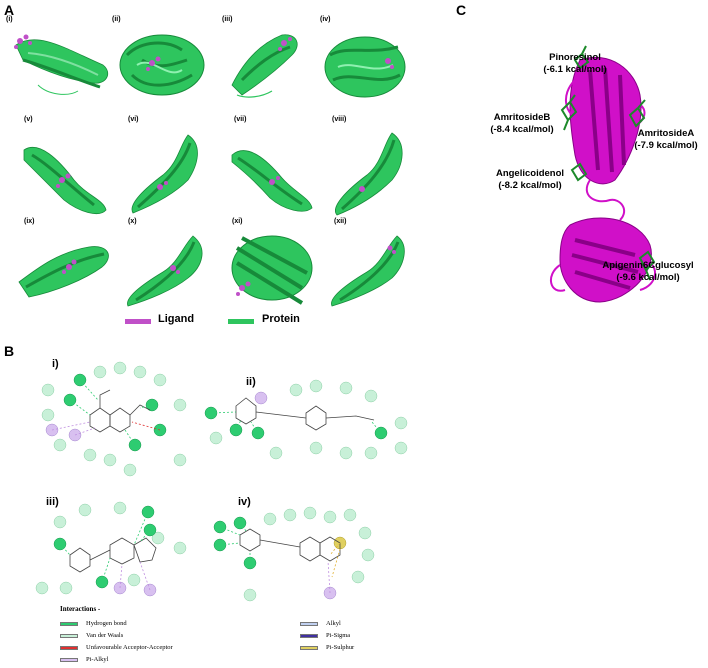  What do you see at coordinates (9, 10) in the screenshot?
I see `panel-a-letter: A` at bounding box center [9, 10].